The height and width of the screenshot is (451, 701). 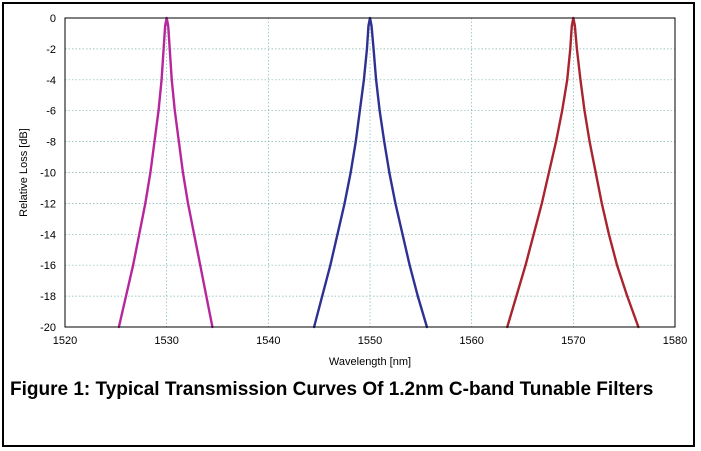 I want to click on x-tick-label: 1530, so click(x=166, y=341).